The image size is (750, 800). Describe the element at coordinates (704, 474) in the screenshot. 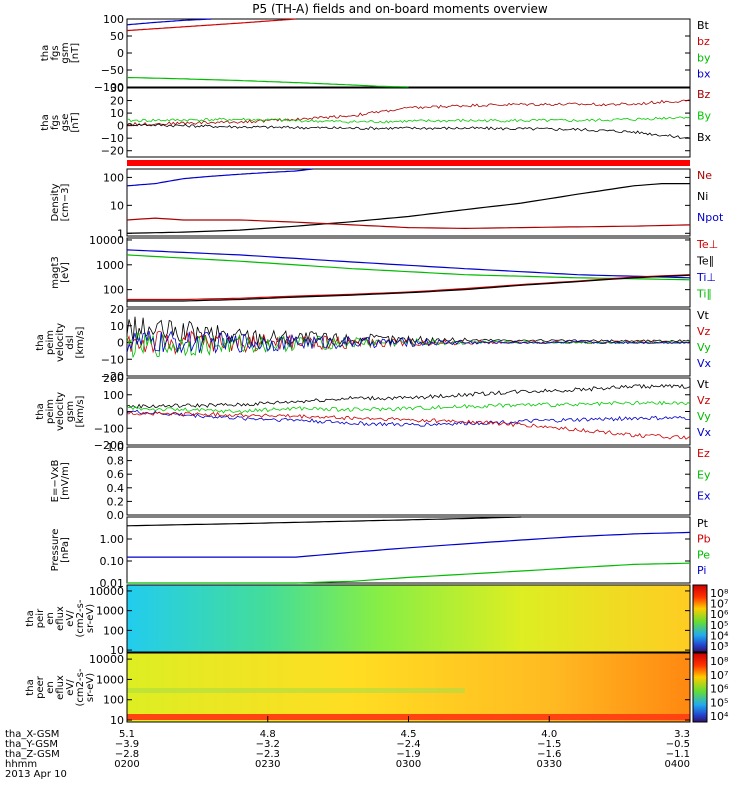

I see `legend-label: Ey` at that location.